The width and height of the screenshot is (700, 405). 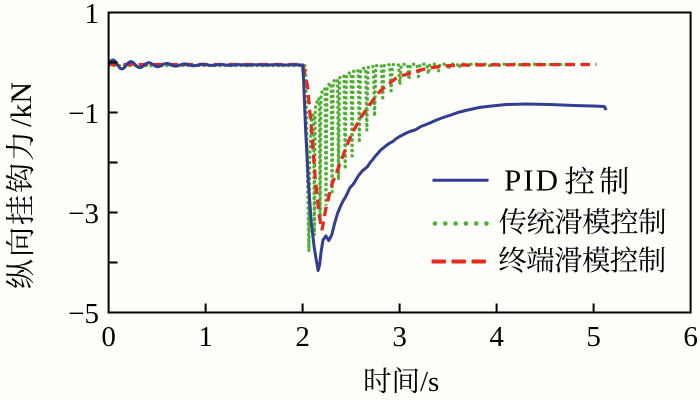 I want to click on svg-text: 4, so click(x=496, y=337).